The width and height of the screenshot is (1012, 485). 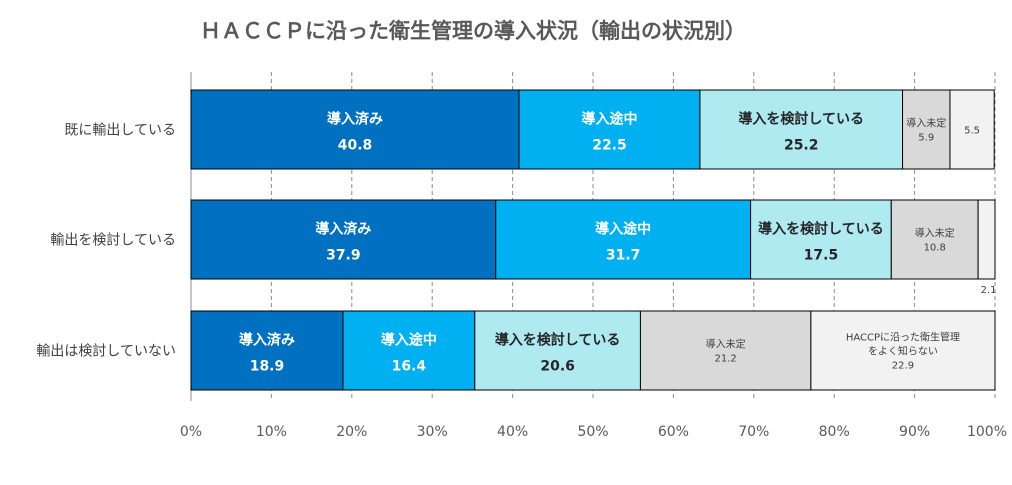 I want to click on x-tick-label: 100%, so click(x=987, y=432).